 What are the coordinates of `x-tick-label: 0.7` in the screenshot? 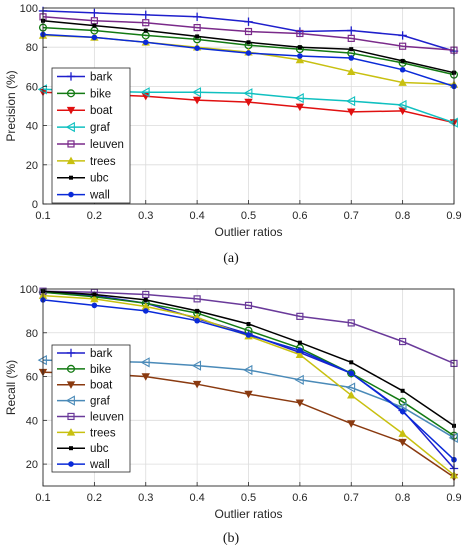 It's located at (351, 216).